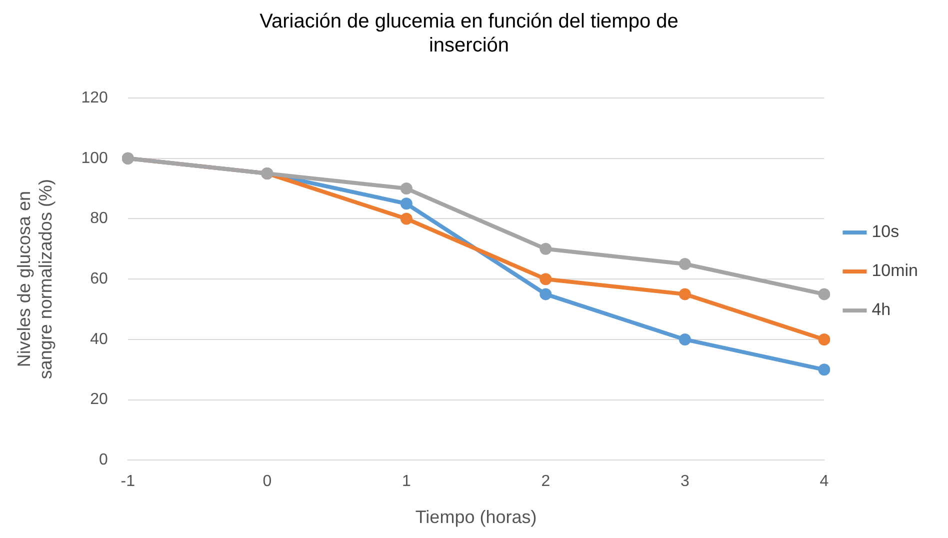 The image size is (948, 538). Describe the element at coordinates (103, 460) in the screenshot. I see `y-tick-label: 0` at that location.